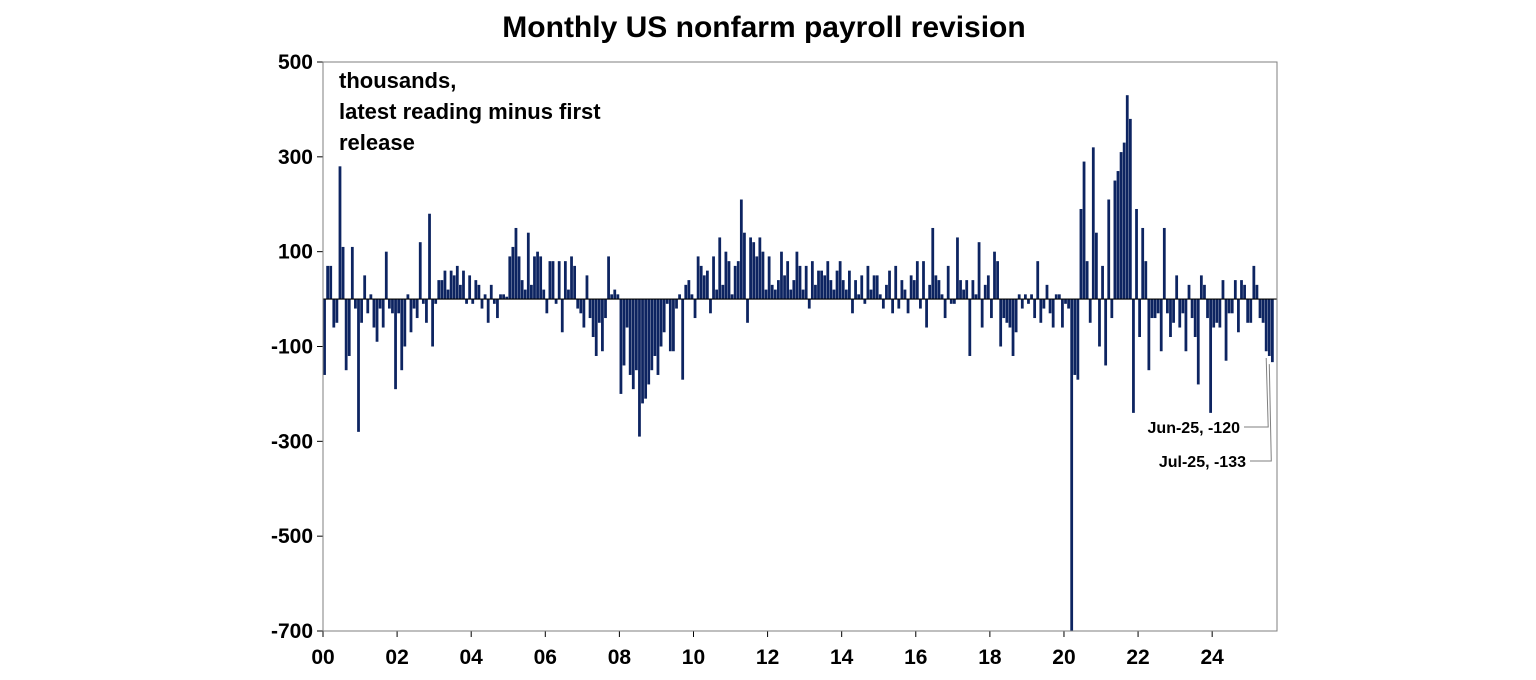  Describe the element at coordinates (292, 347) in the screenshot. I see `y-tick-label: -100` at that location.